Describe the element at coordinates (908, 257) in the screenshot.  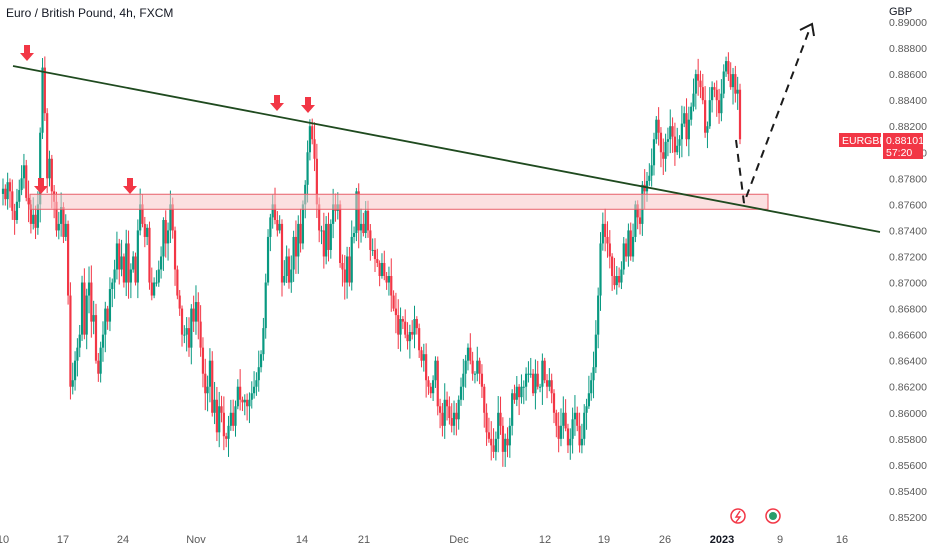
I see `price-tick-label: 0.87200` at that location.